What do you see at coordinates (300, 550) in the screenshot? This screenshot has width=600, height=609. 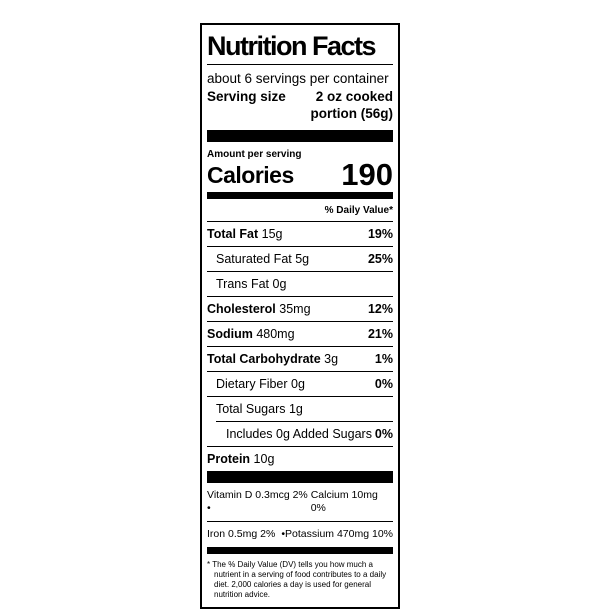 I see `divider-medium-footnote` at bounding box center [300, 550].